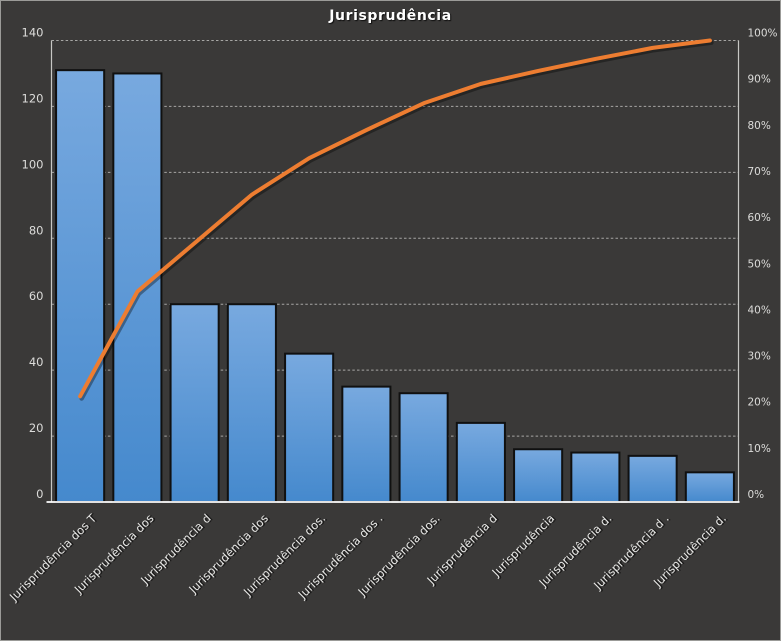 The image size is (781, 641). What do you see at coordinates (759, 264) in the screenshot?
I see `right-tick-50%: 50%` at bounding box center [759, 264].